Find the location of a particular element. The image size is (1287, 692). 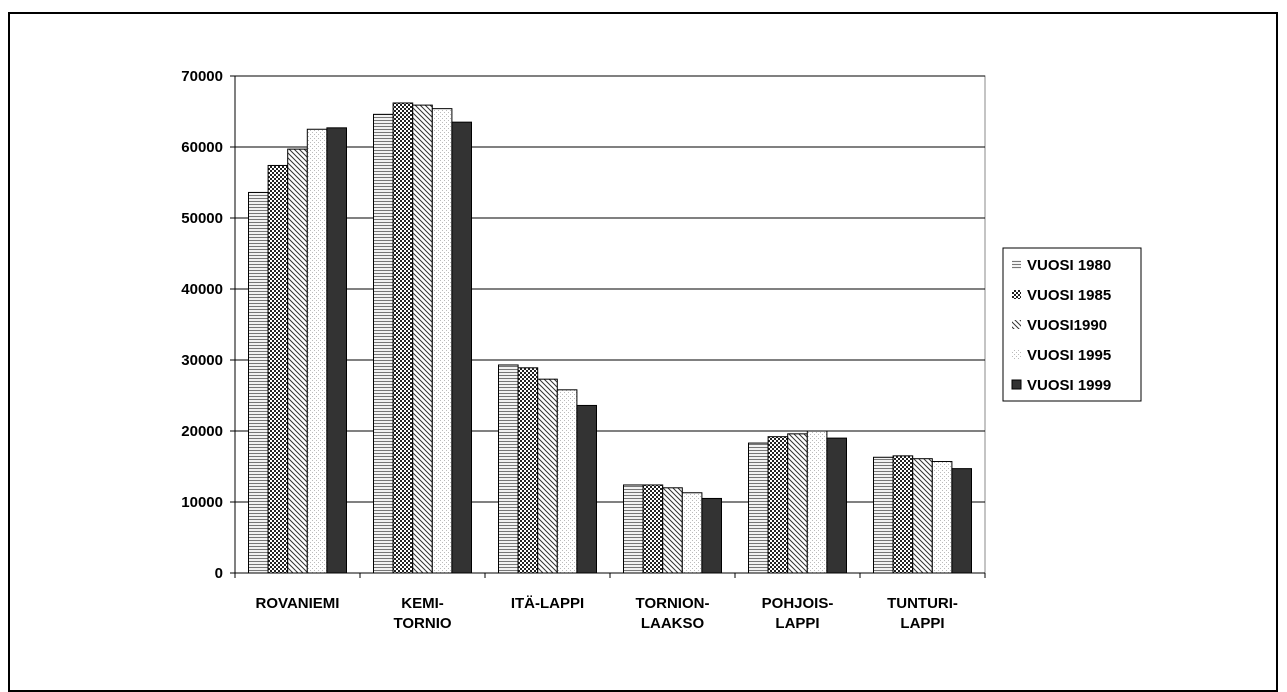

x-category-label: ROVANIEMI is located at coordinates (298, 603).